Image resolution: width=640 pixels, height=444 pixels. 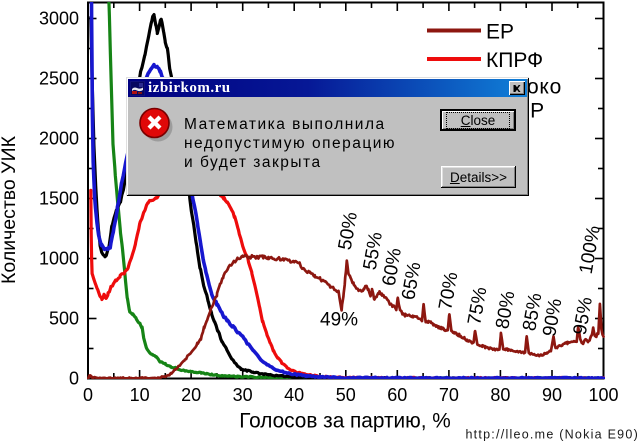 What do you see at coordinates (348, 230) in the screenshot?
I see `svg-text: 50%` at bounding box center [348, 230].